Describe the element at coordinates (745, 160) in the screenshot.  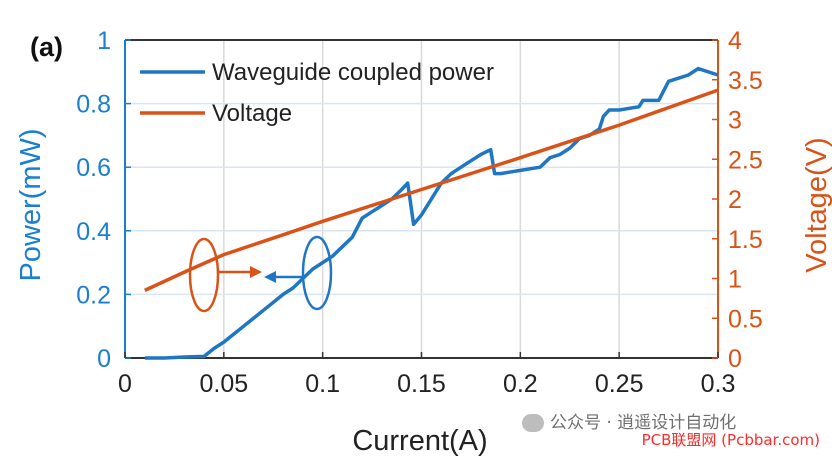
I see `y-right-tick-label: 2.5` at that location.